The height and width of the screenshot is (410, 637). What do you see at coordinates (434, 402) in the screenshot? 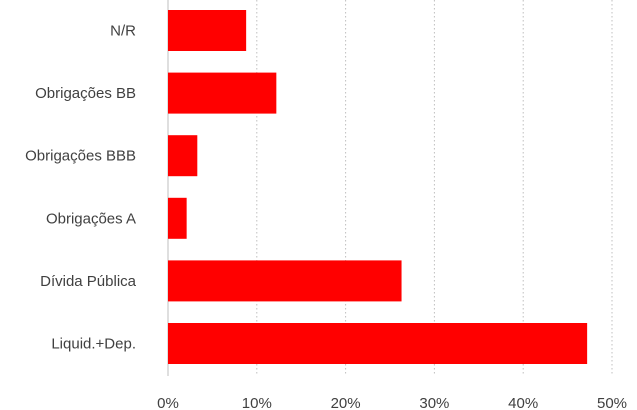
I see `x-tick-label: 30%` at bounding box center [434, 402].